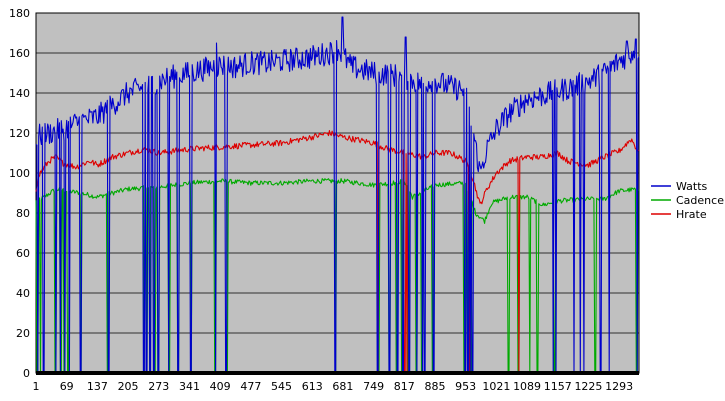  I want to click on x-tick-label: 205, so click(128, 386).